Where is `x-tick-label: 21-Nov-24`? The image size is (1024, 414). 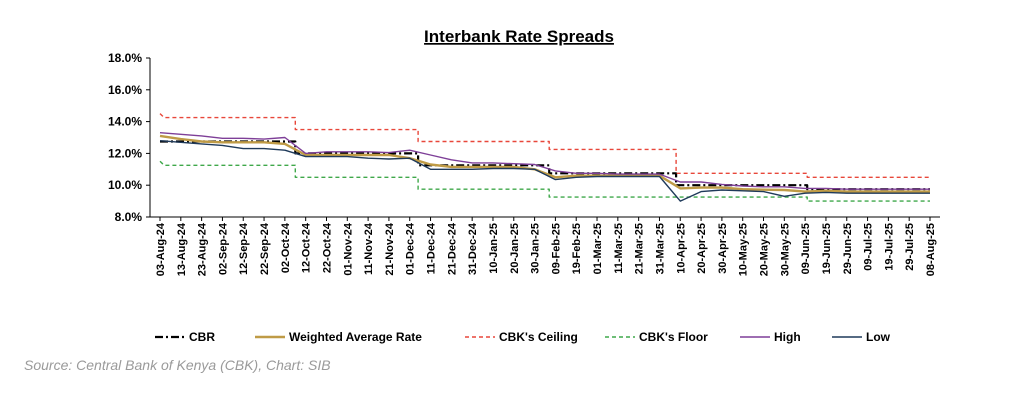 x-tick-label: 21-Nov-24 is located at coordinates (390, 248).